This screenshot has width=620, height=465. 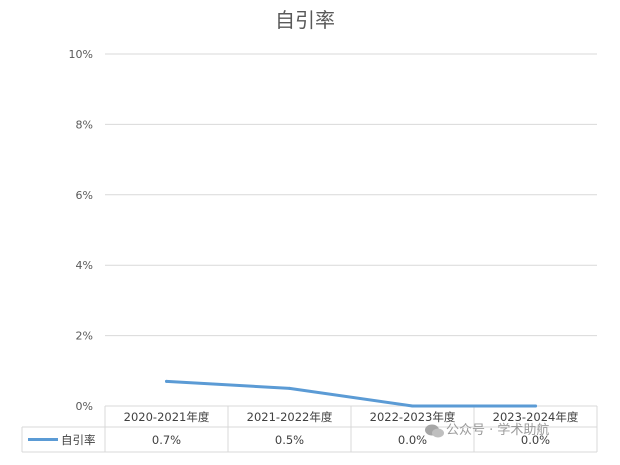 What do you see at coordinates (81, 230) in the screenshot?
I see `y-axis-ticks: 0% 2% 4% 6% 8% 10%` at bounding box center [81, 230].